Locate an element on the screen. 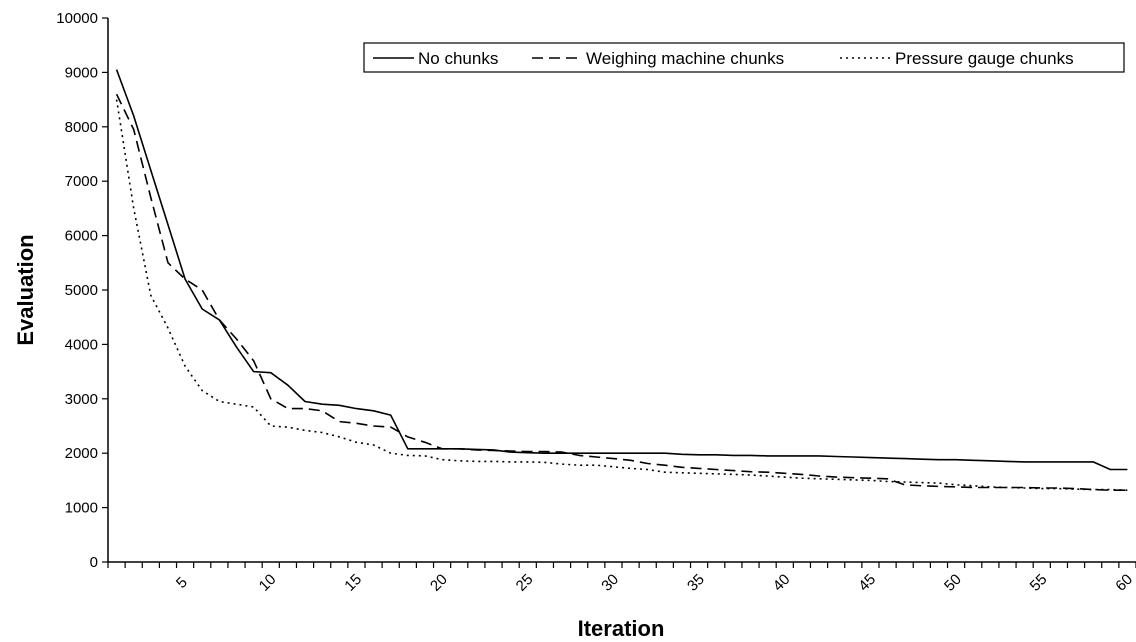  legend-label-weighing-machine-chunks: Weighing machine chunks is located at coordinates (685, 58).